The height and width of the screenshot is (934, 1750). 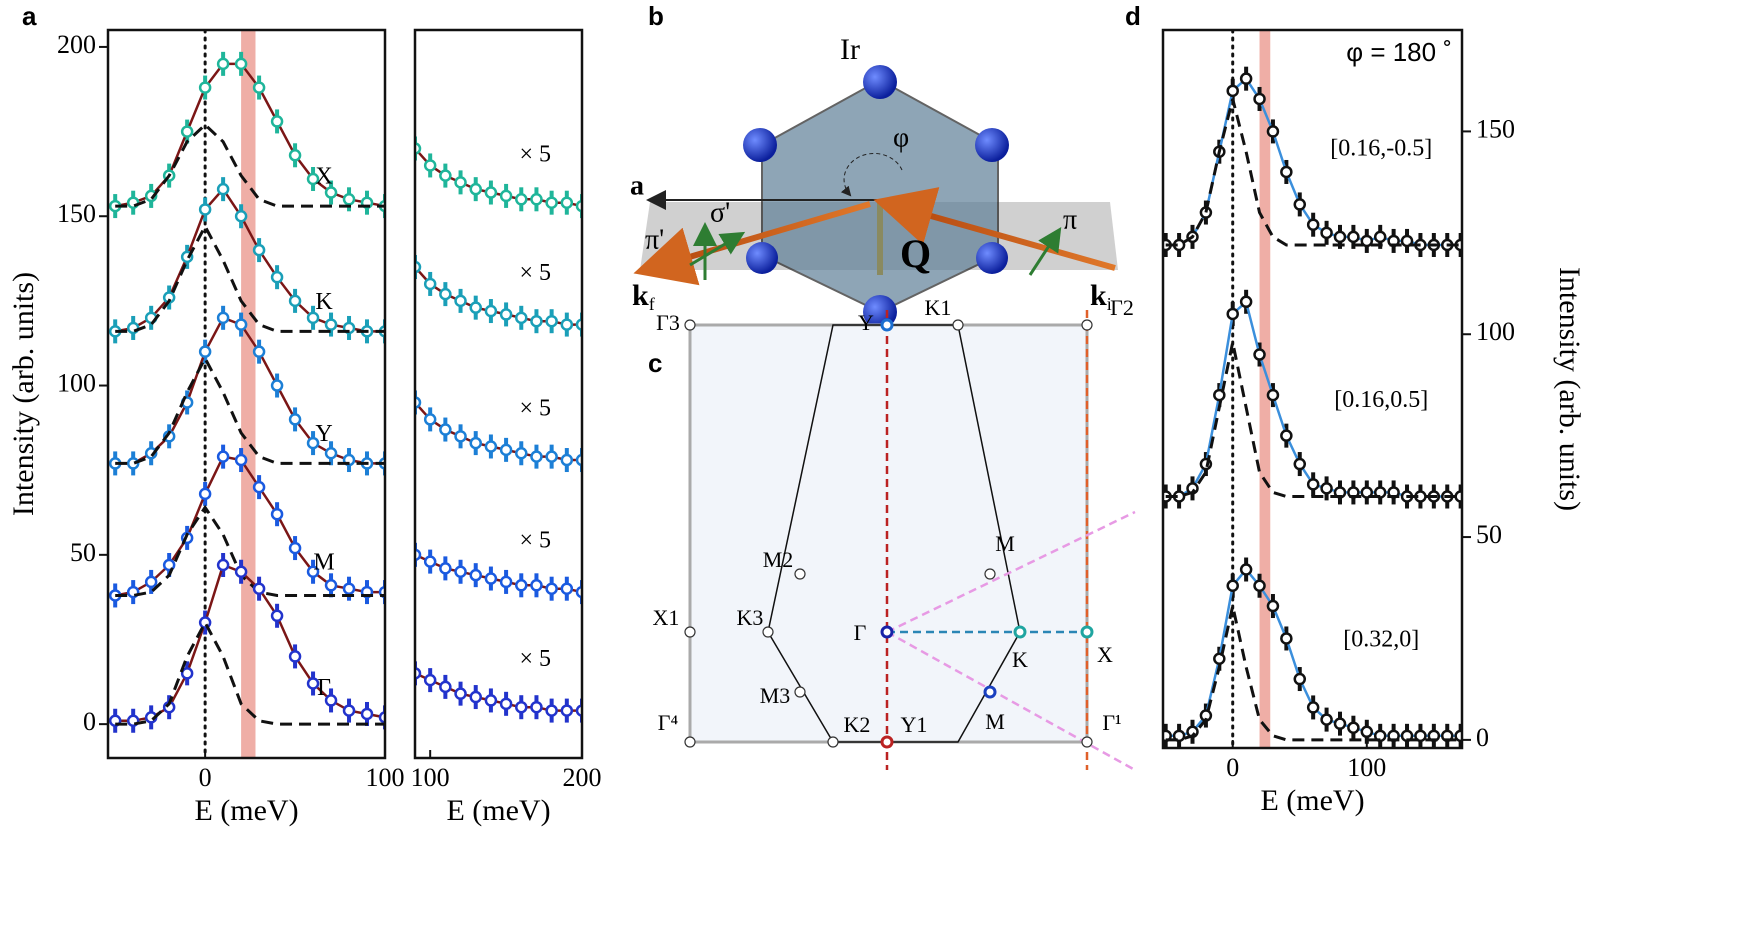 I want to click on highlight-band, so click(x=1265, y=389).